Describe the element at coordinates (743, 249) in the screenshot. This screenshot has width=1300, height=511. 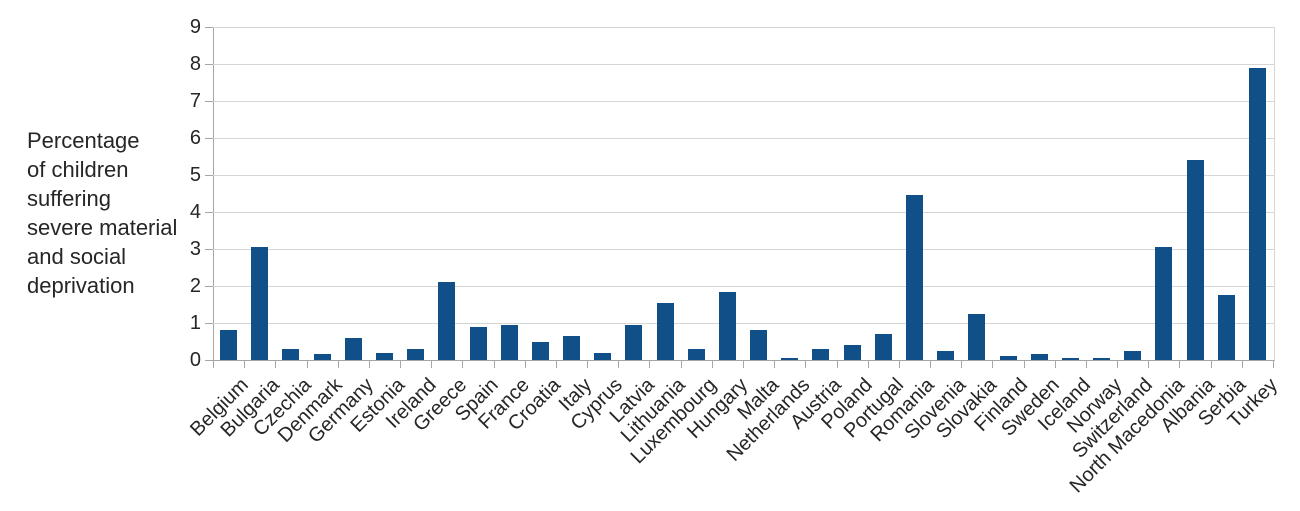
I see `gridline-y3` at that location.